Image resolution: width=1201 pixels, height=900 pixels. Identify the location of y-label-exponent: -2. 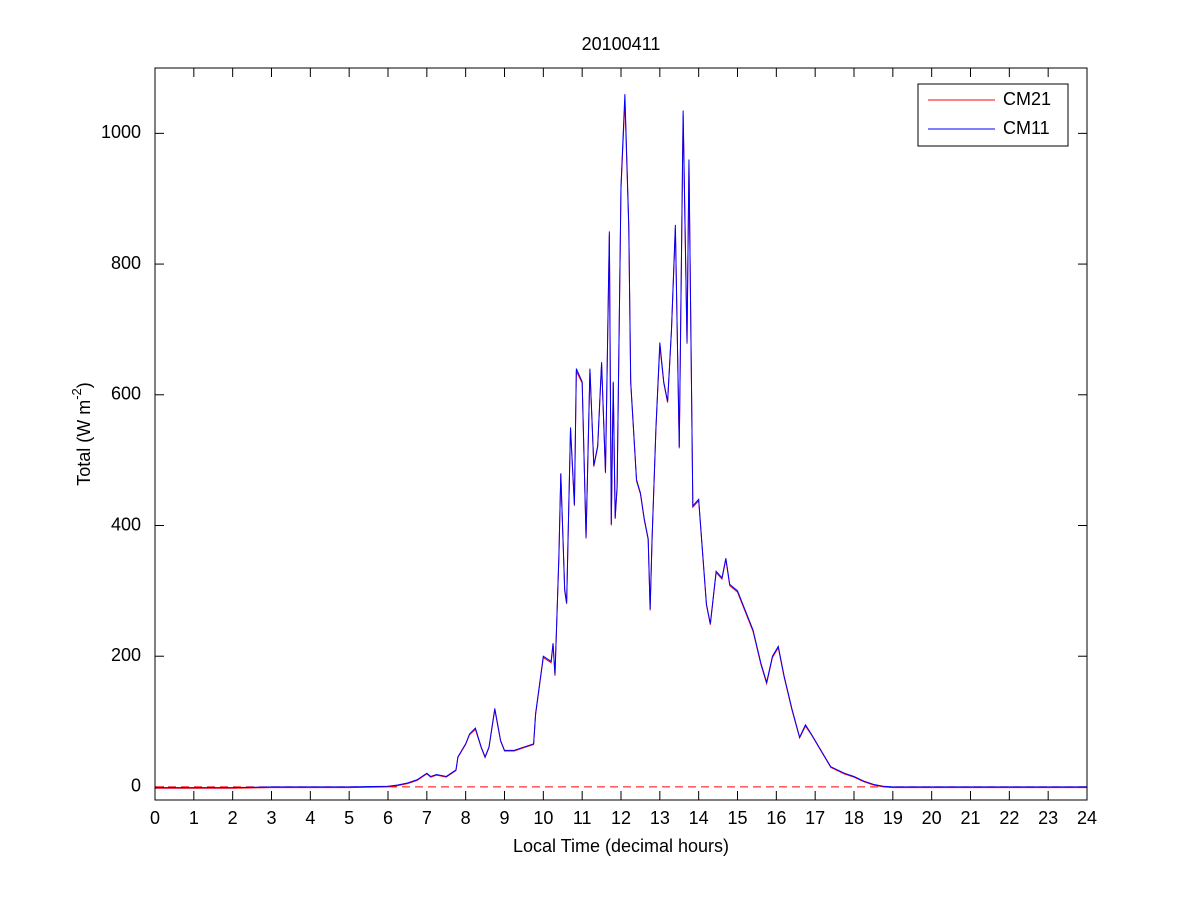
(76, 394).